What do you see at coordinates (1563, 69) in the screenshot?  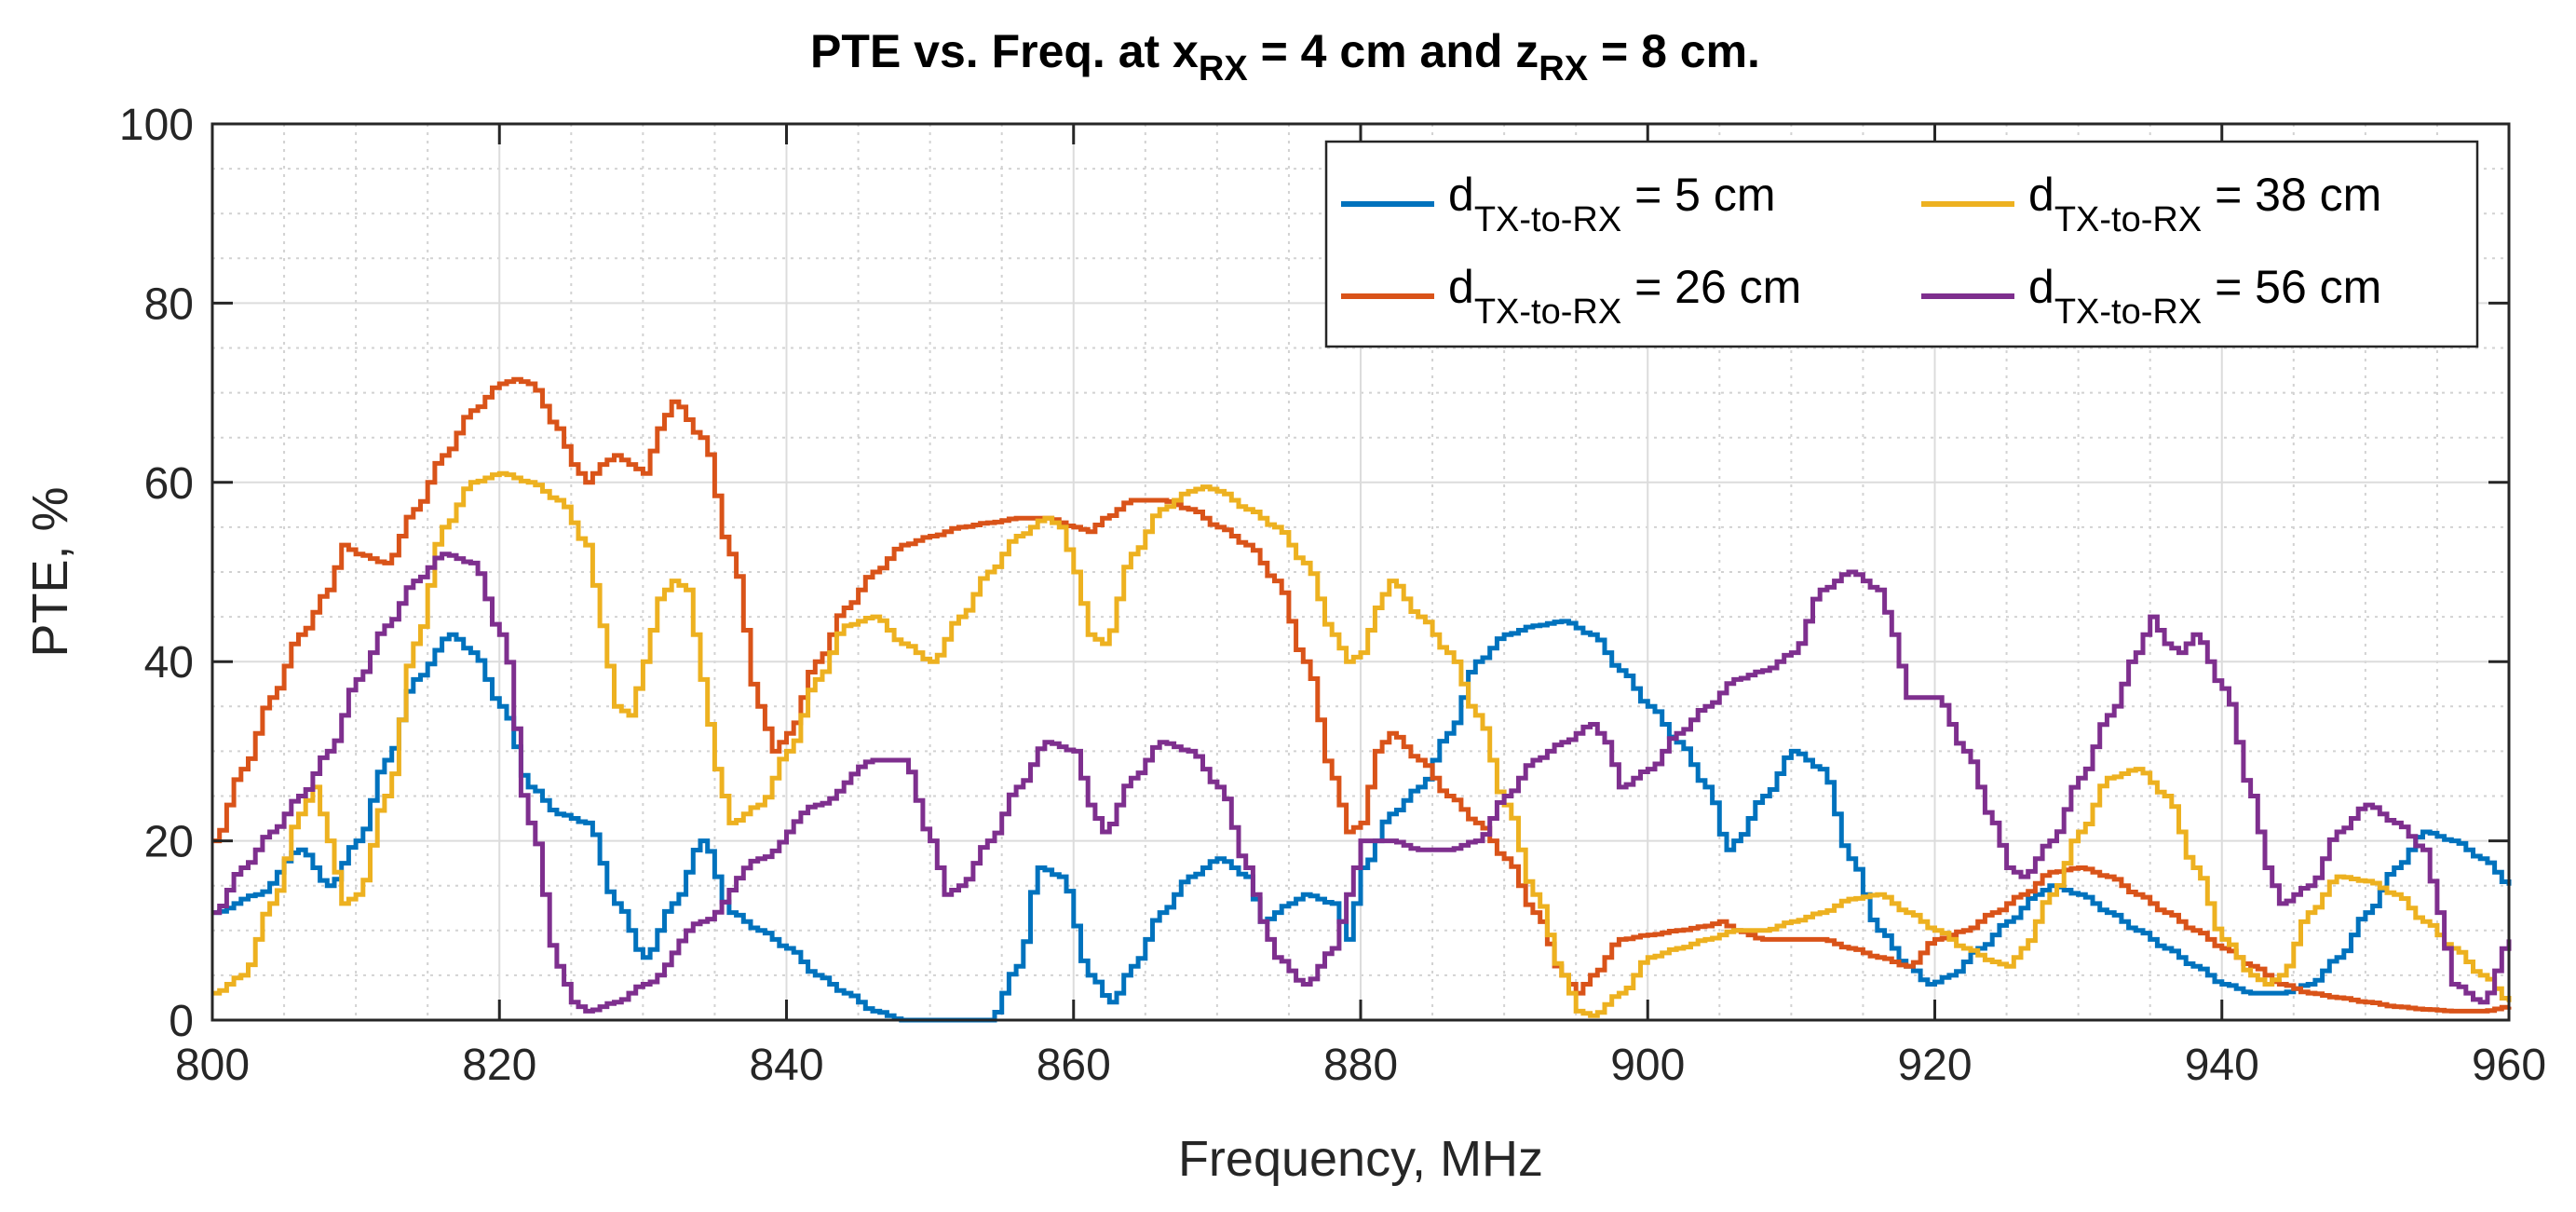 I see `title-subscript-2: RX` at bounding box center [1563, 69].